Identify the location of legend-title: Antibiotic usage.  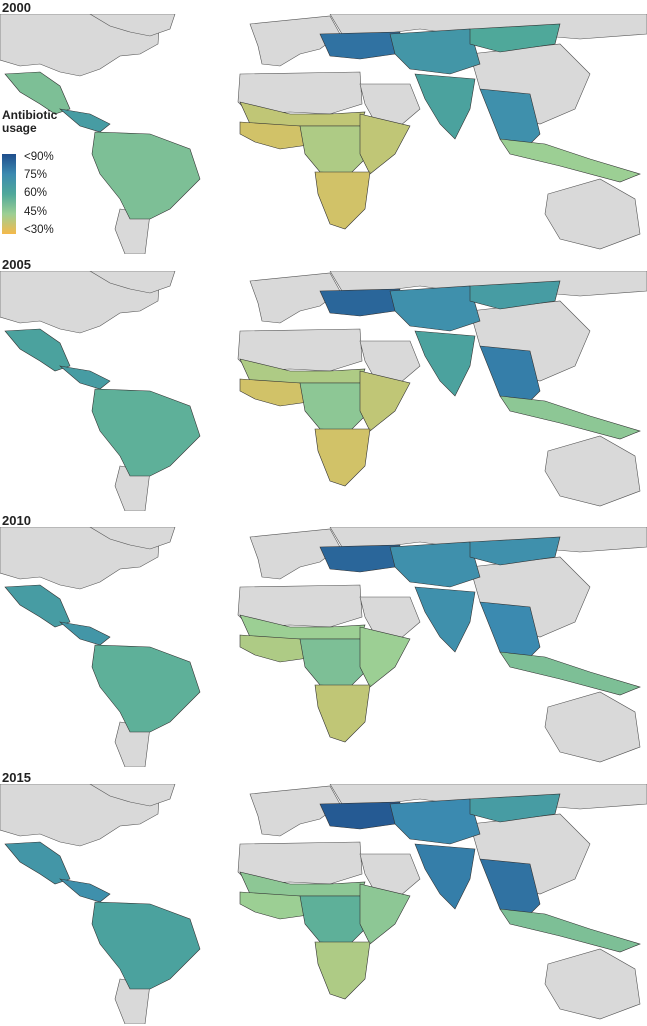
(29, 122).